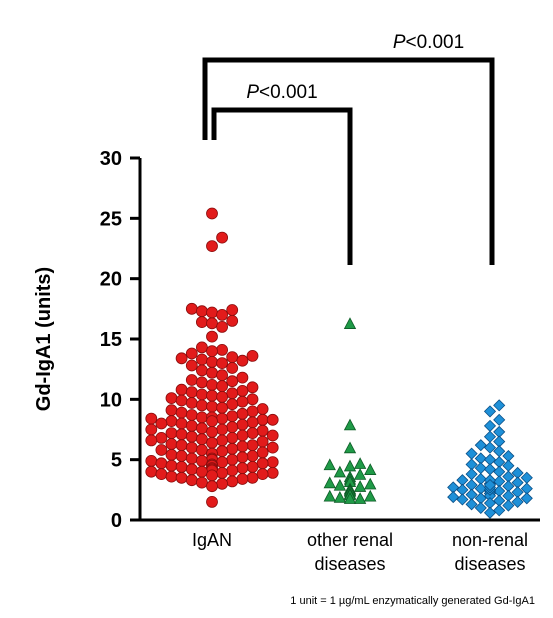  Describe the element at coordinates (44, 339) in the screenshot. I see `y-axis-label: Gd-IgA1 (units)` at that location.